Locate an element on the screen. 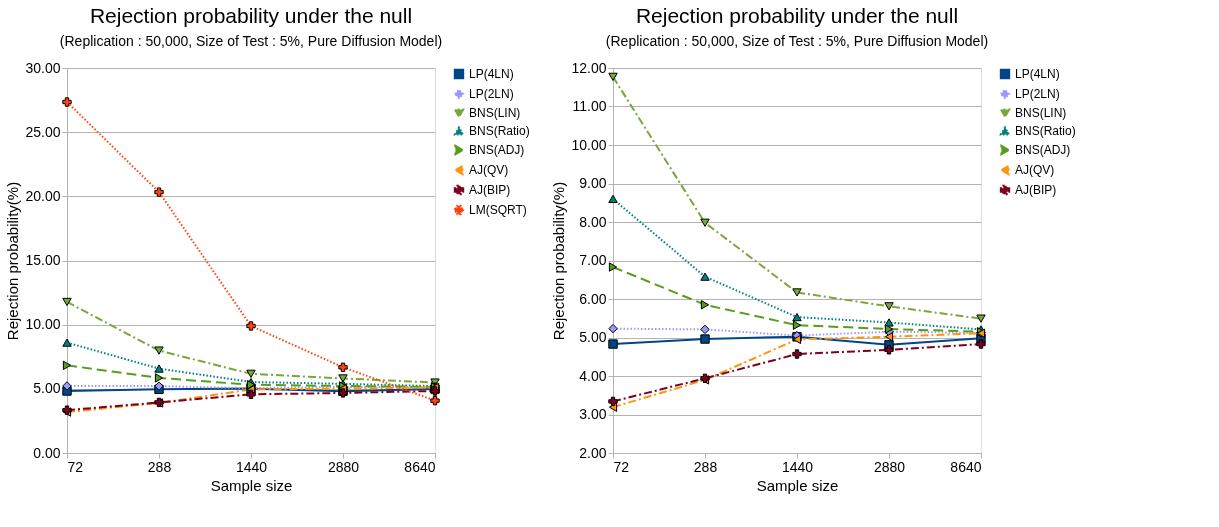 The height and width of the screenshot is (527, 1219). y-tick-label: 6.00 is located at coordinates (593, 298).